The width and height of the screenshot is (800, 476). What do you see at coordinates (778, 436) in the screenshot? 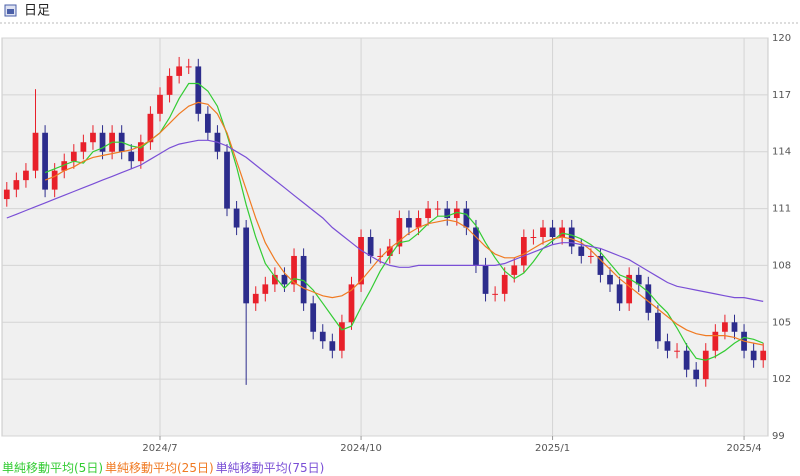
I see `y-tick-label: 99` at bounding box center [778, 436].